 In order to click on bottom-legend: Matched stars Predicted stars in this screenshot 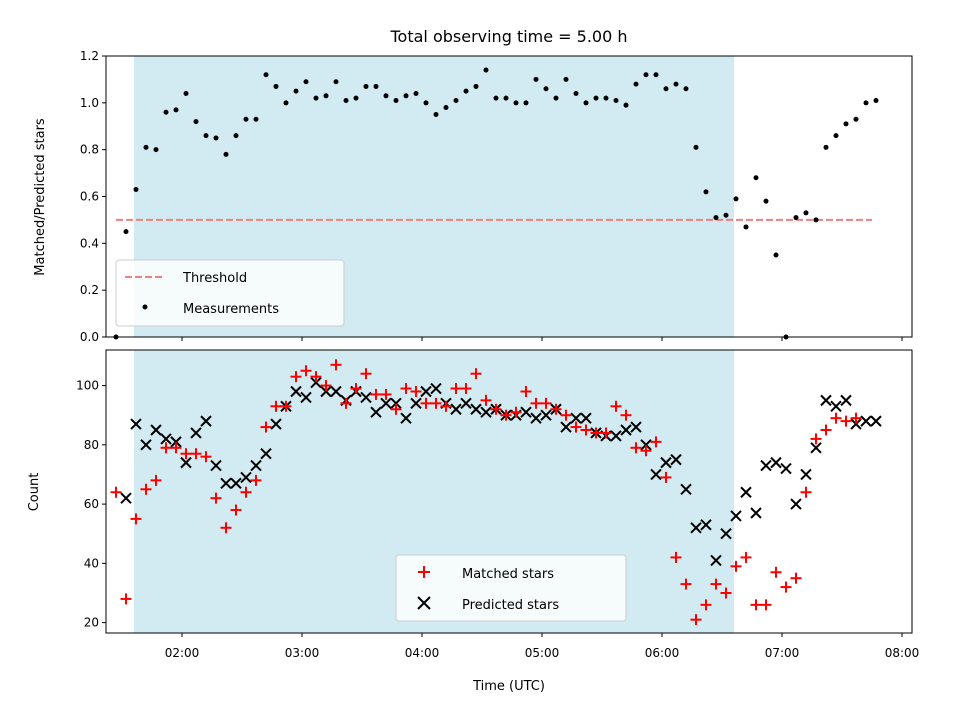, I will do `click(511, 588)`.